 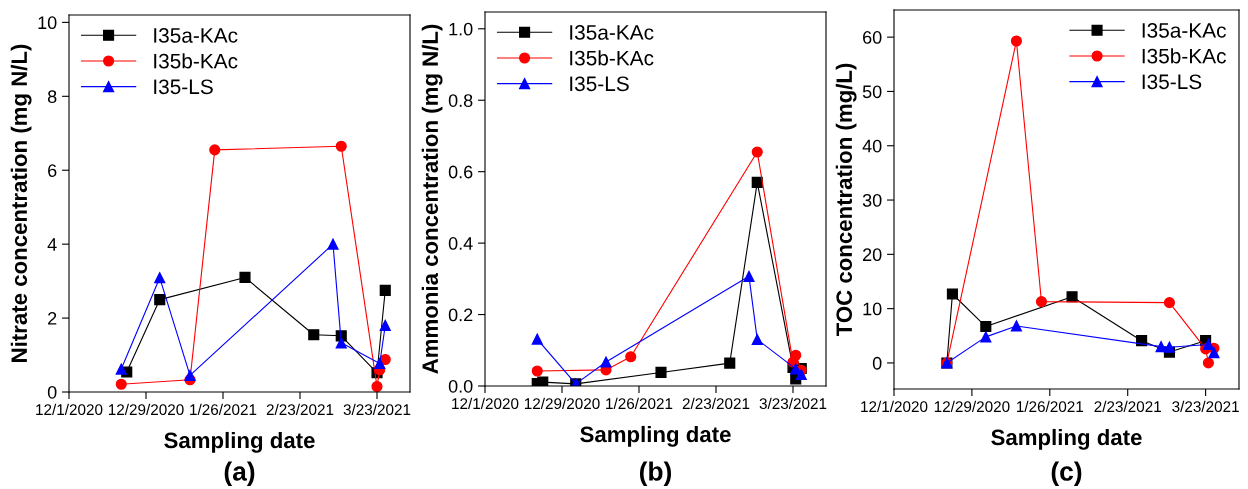 I want to click on y-axis-title: TOC concentration (mg/L), so click(x=846, y=200).